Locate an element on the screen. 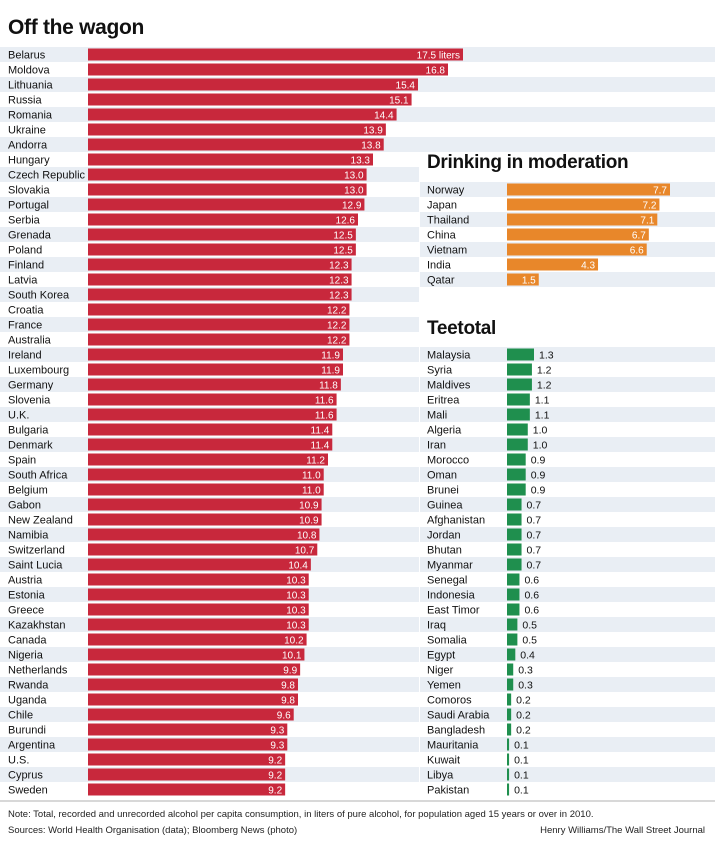  category-label: Moldova is located at coordinates (29, 71).